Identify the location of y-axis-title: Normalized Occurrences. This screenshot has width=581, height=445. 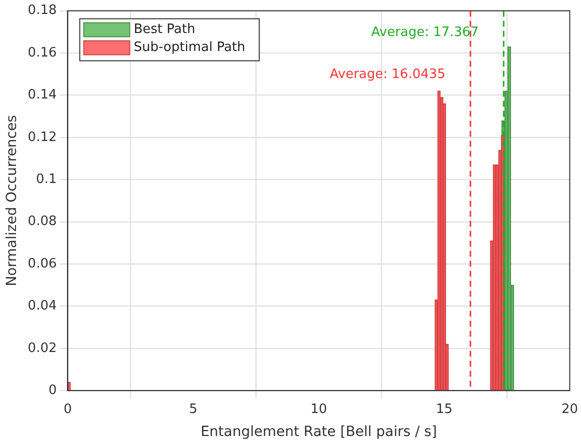
(12, 200).